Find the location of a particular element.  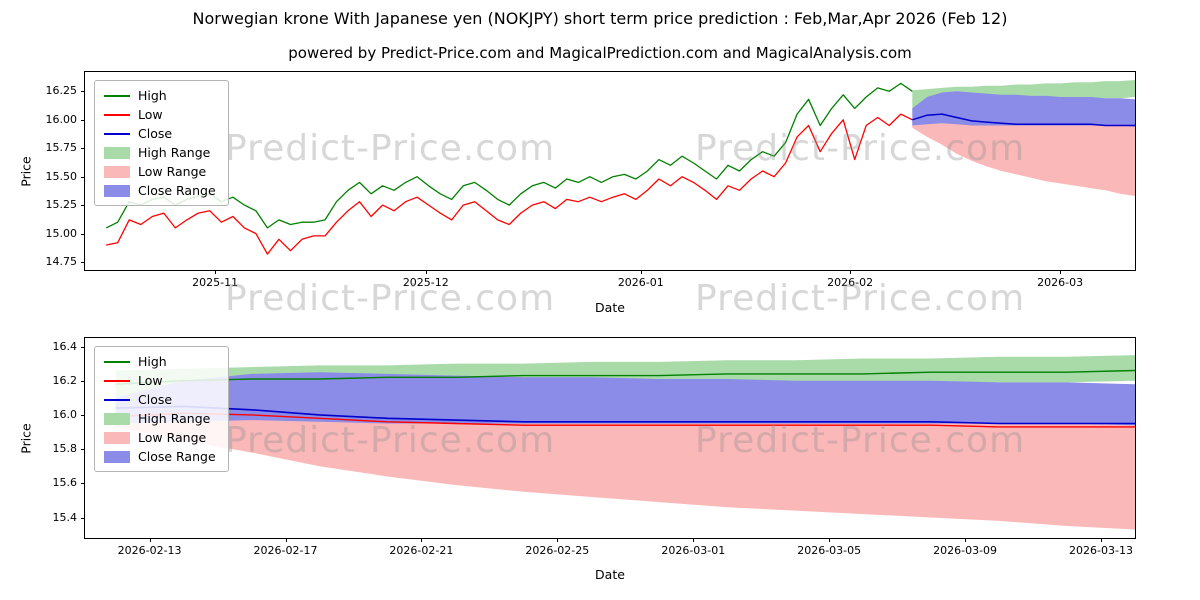

top-y-axis-label: Price is located at coordinates (26, 171).